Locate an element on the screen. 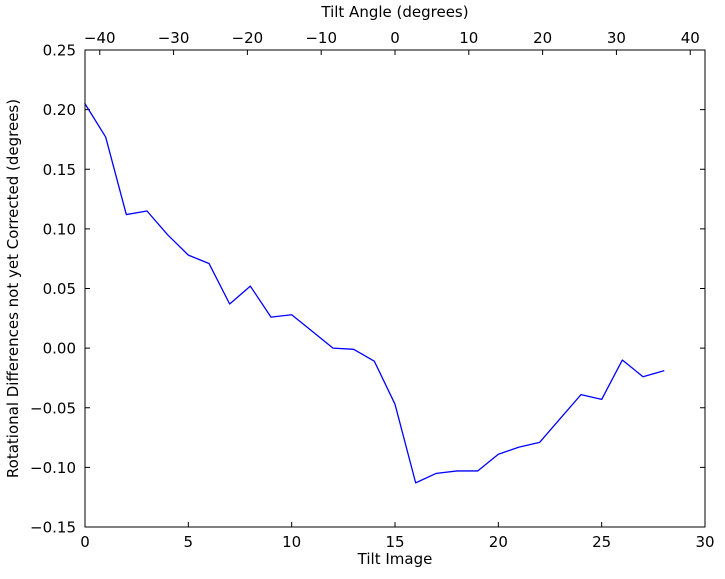 The width and height of the screenshot is (725, 579). y-tick-label: −0.05 is located at coordinates (53, 408).